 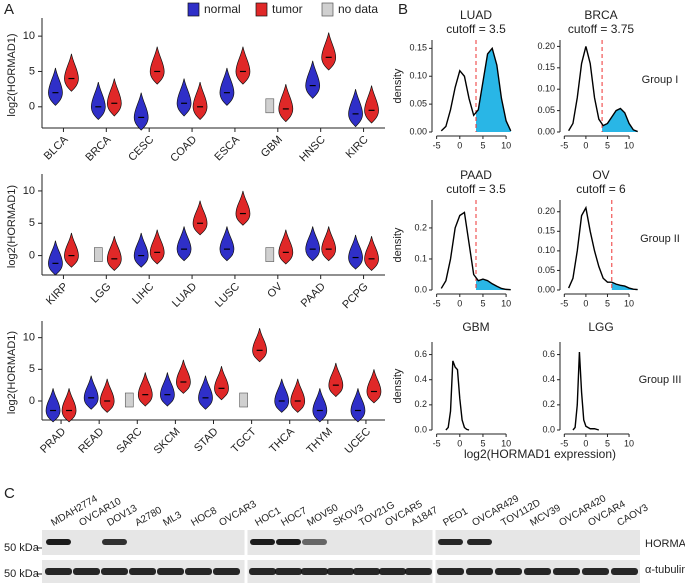 What do you see at coordinates (143, 294) in the screenshot?
I see `x-tick-label: LIHC` at bounding box center [143, 294].